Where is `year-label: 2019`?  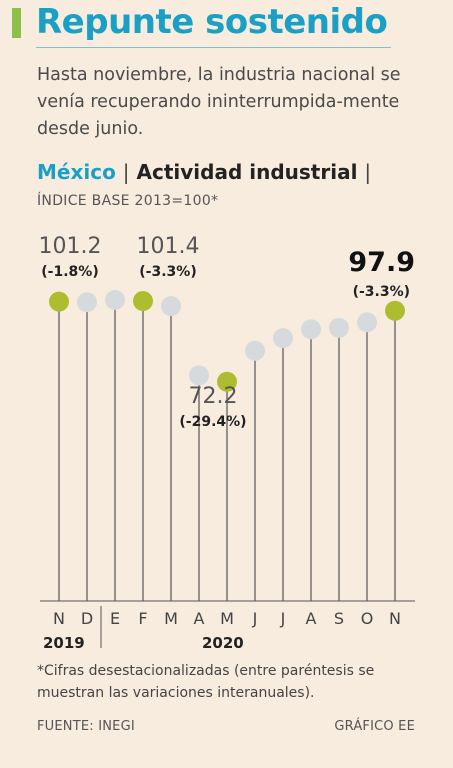
year-label: 2019 is located at coordinates (64, 643).